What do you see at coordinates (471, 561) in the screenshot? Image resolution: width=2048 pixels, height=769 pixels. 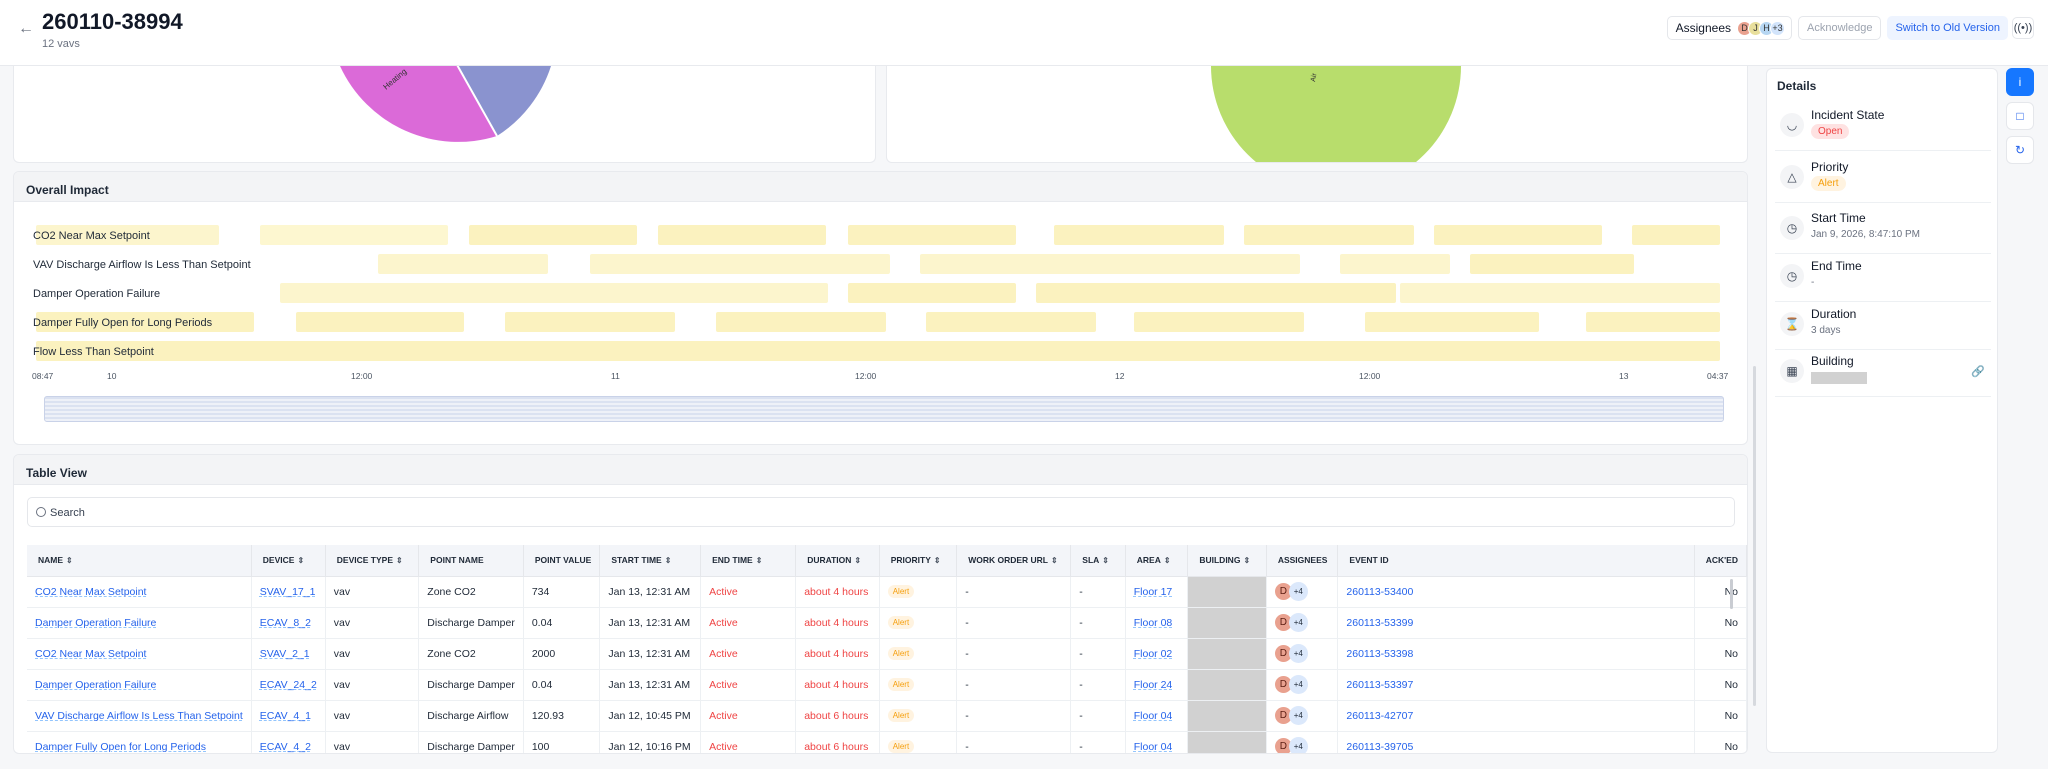 I see `column-header-point-name: POINT NAME` at bounding box center [471, 561].